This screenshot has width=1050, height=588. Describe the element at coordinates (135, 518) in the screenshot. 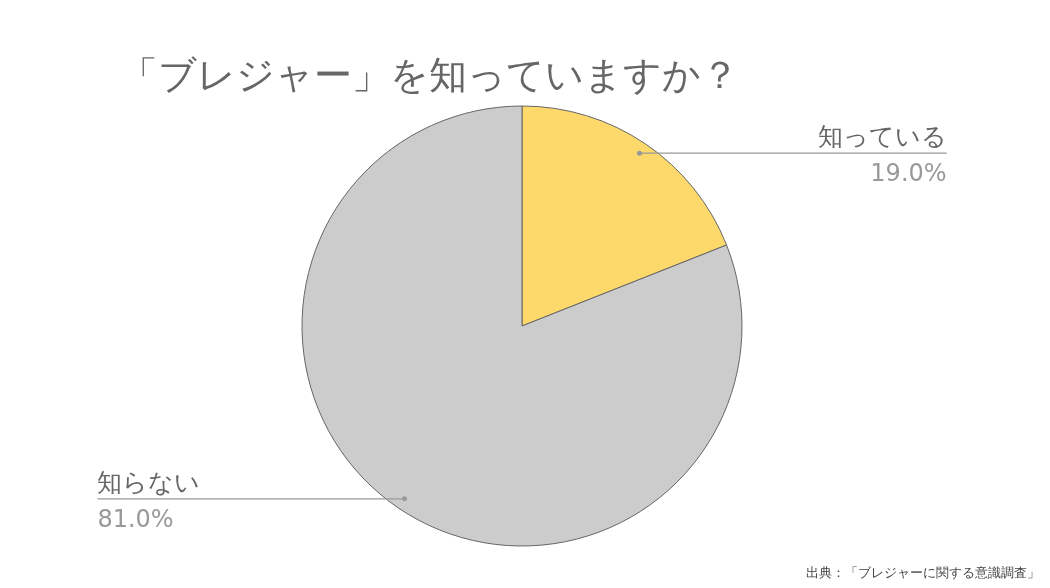

I see `data-label: 81.0%` at that location.